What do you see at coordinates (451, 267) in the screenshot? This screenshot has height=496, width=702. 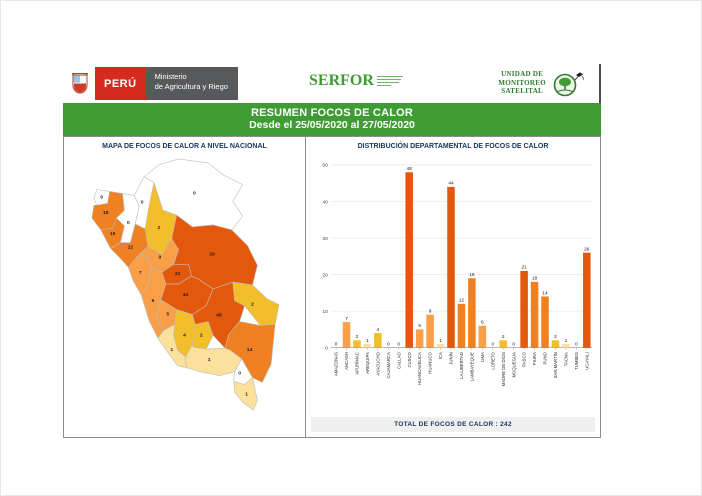 I see `bar-junín` at bounding box center [451, 267].